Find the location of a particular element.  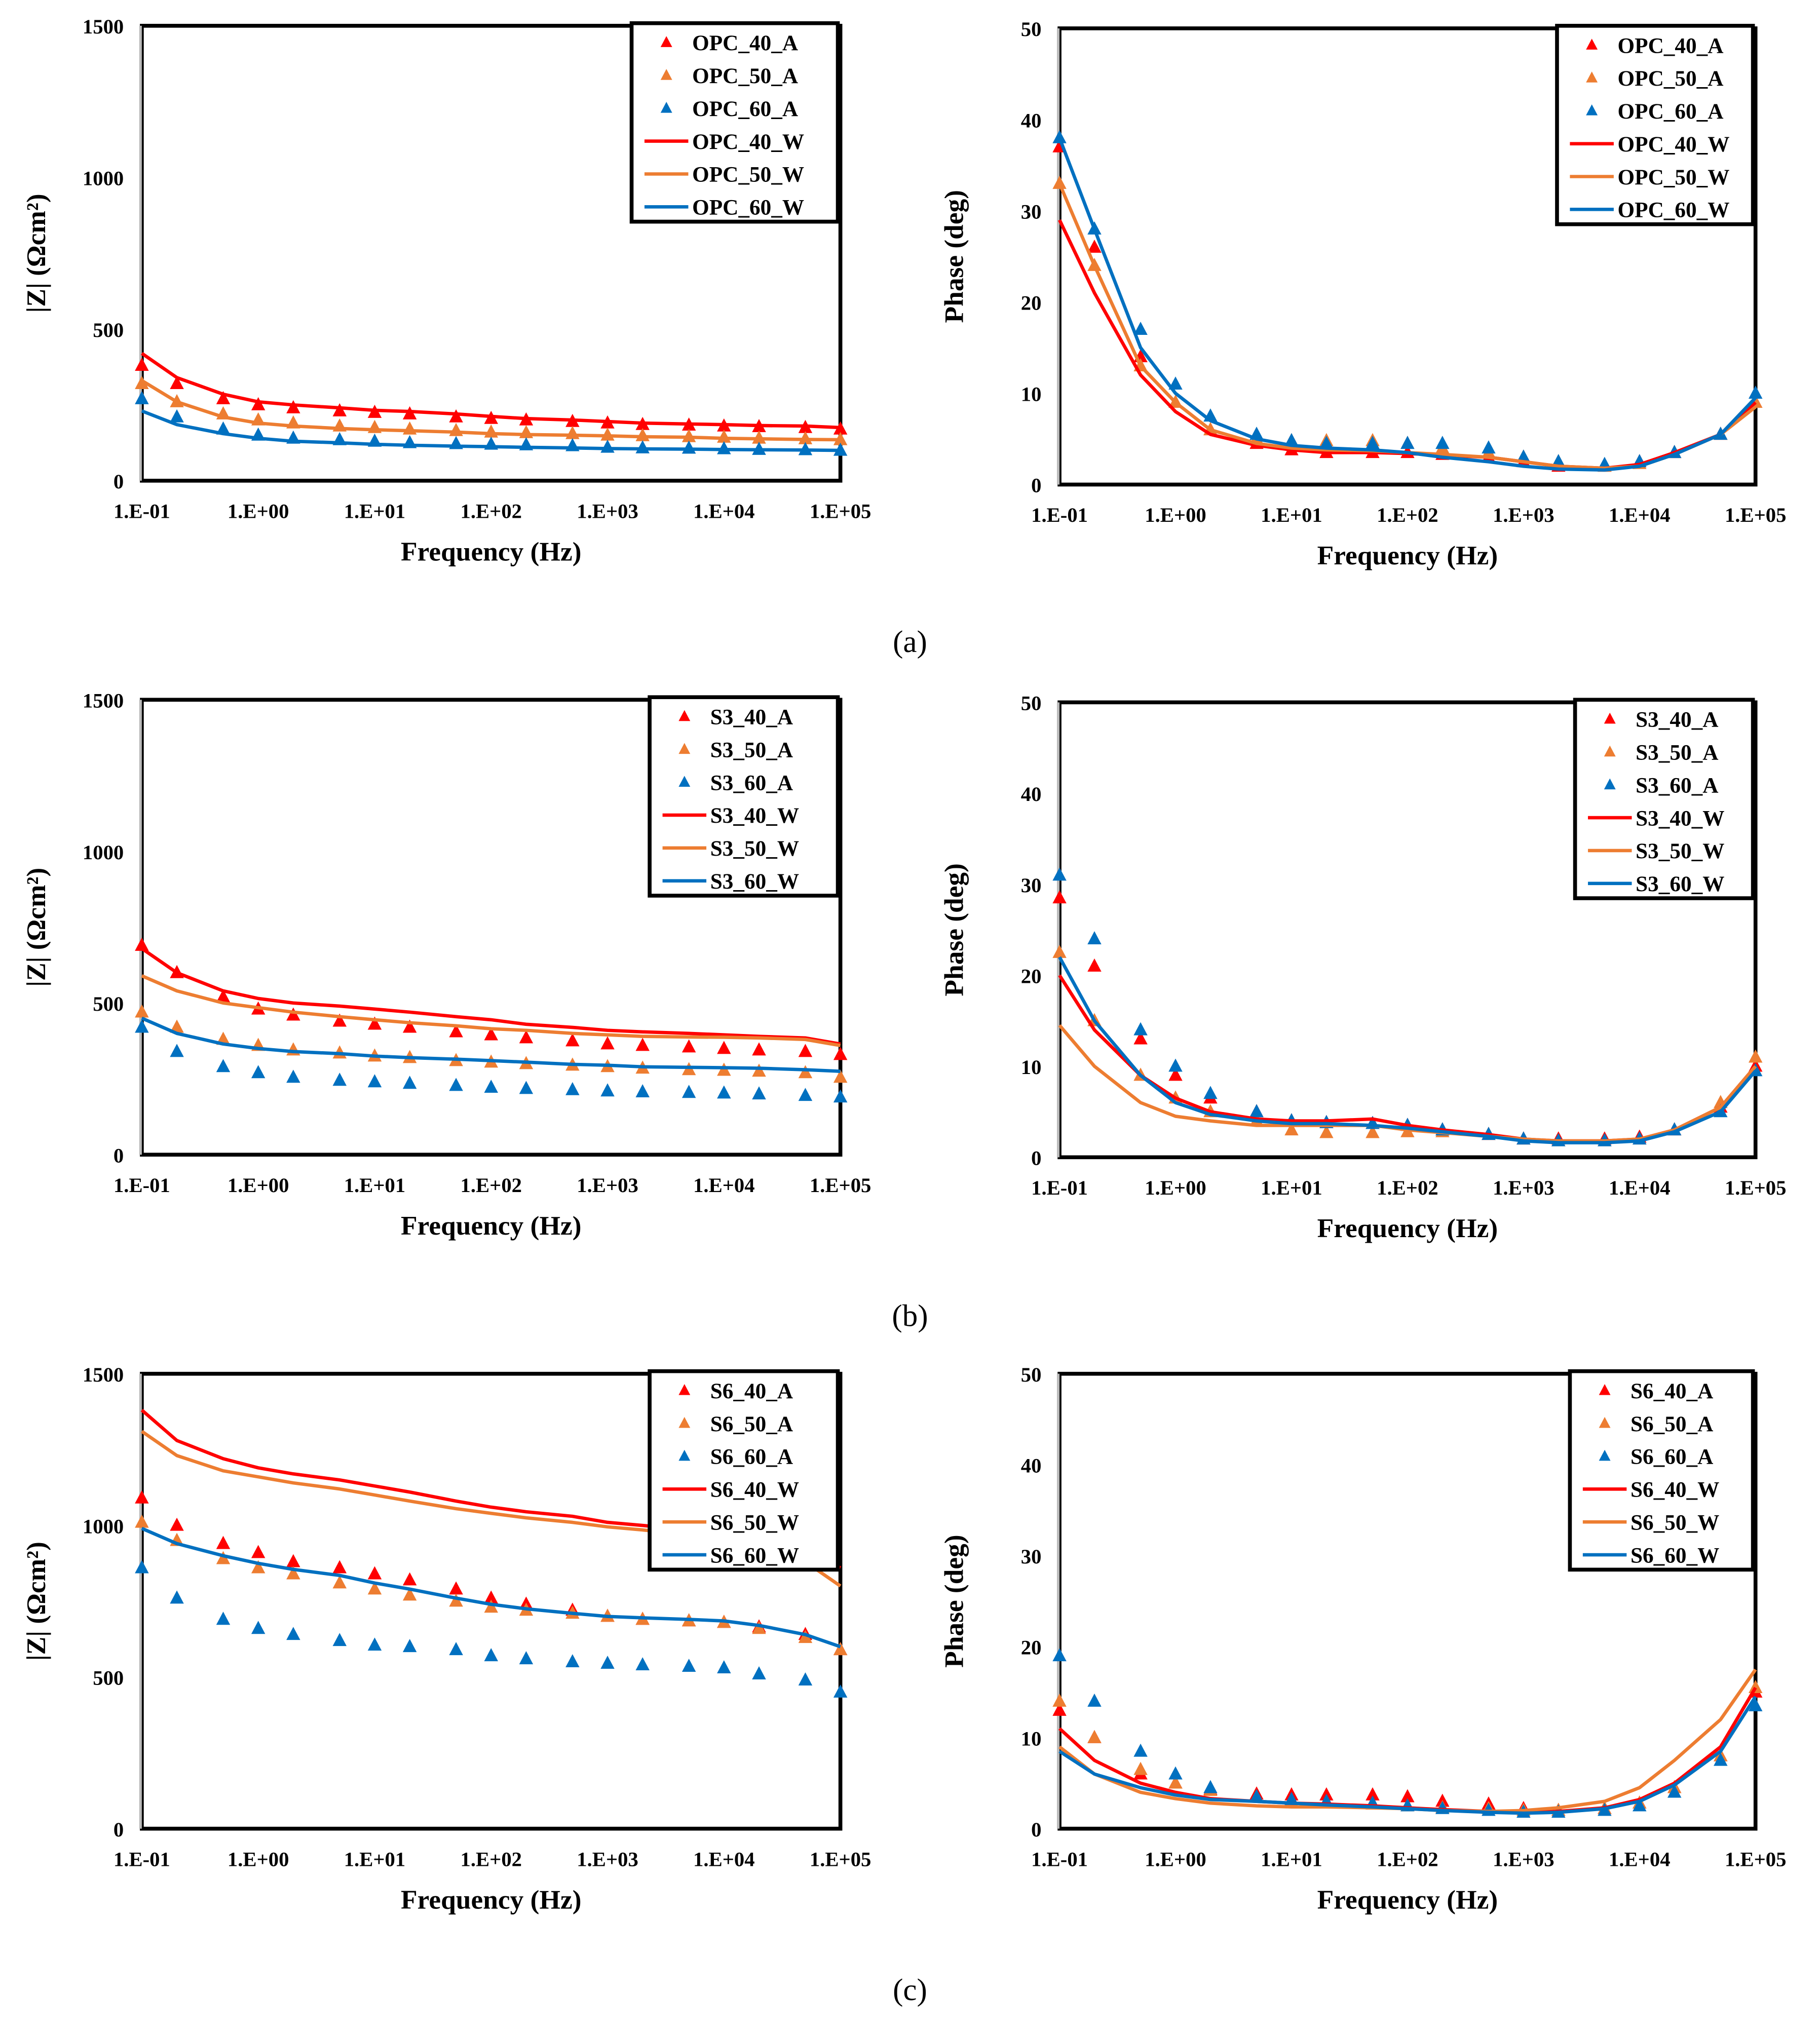

legend-label: S3_60_A is located at coordinates (751, 783).